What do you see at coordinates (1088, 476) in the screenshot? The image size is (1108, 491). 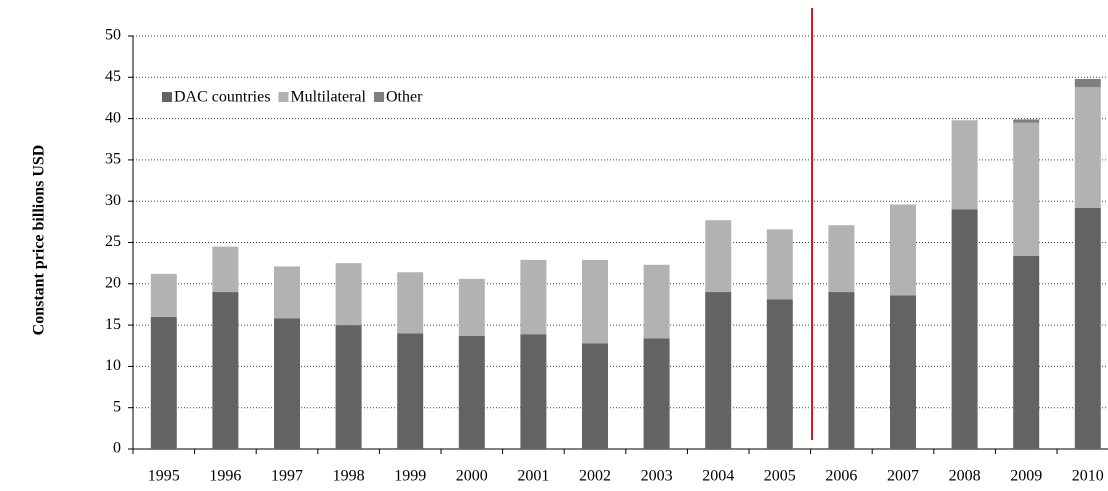 I see `x-tick-label: 2010` at bounding box center [1088, 476].